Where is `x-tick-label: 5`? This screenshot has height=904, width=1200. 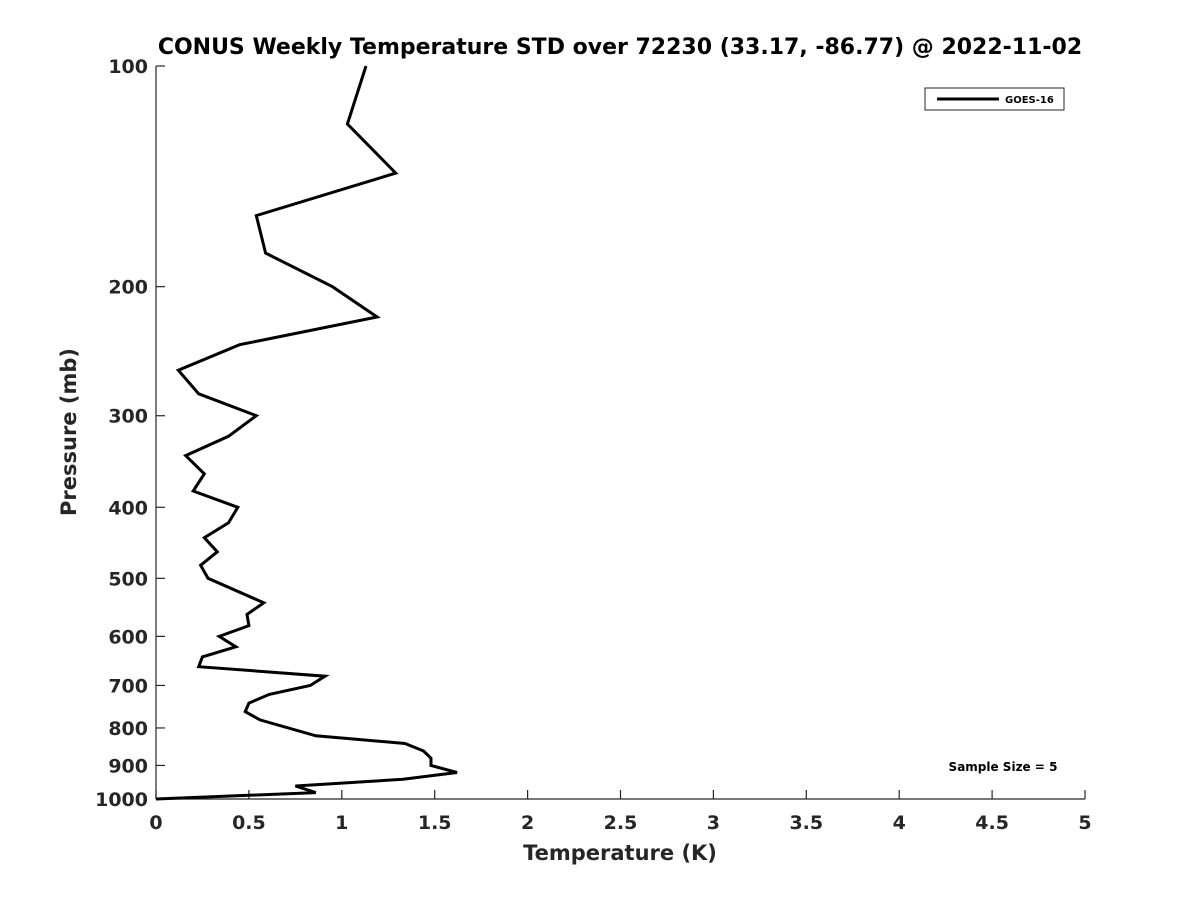 x-tick-label: 5 is located at coordinates (1084, 823).